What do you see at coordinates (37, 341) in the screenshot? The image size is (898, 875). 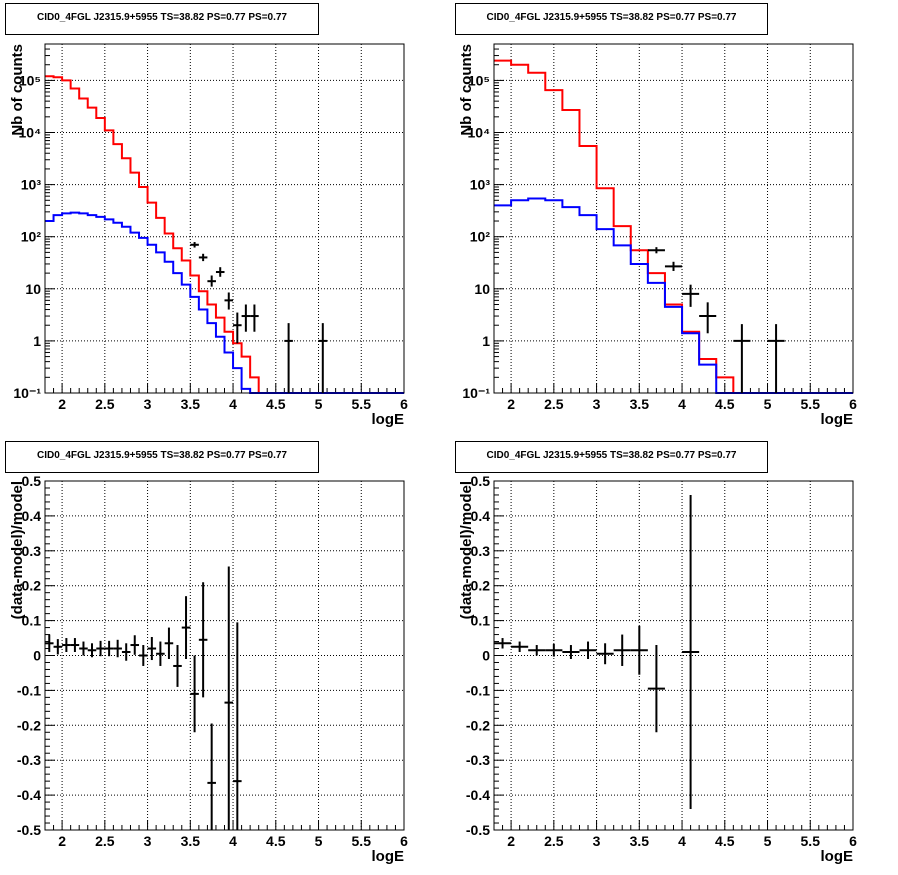 I see `y-tick-label: 1` at bounding box center [37, 341].